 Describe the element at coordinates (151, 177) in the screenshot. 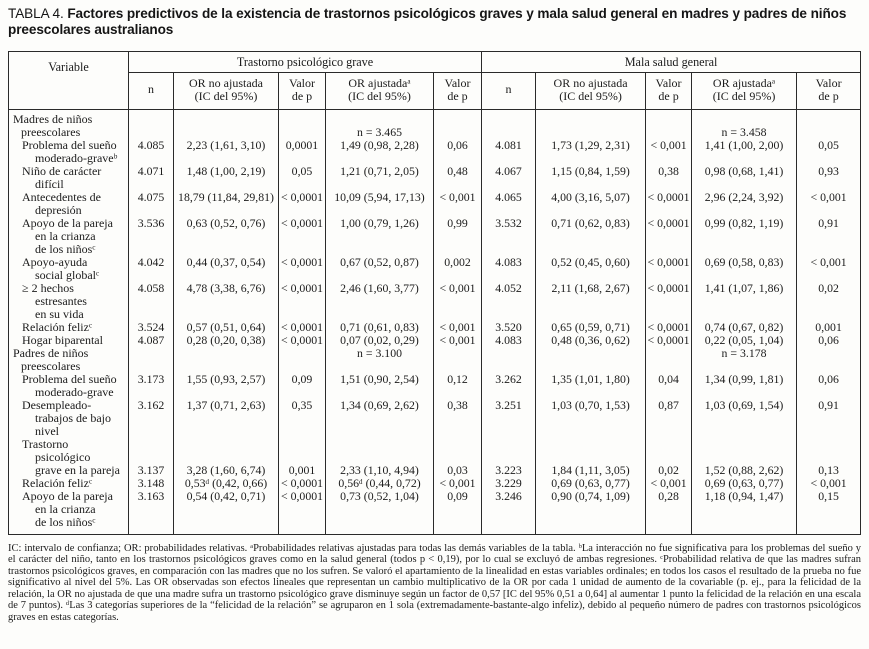

I see `table-cell: 4.071` at that location.